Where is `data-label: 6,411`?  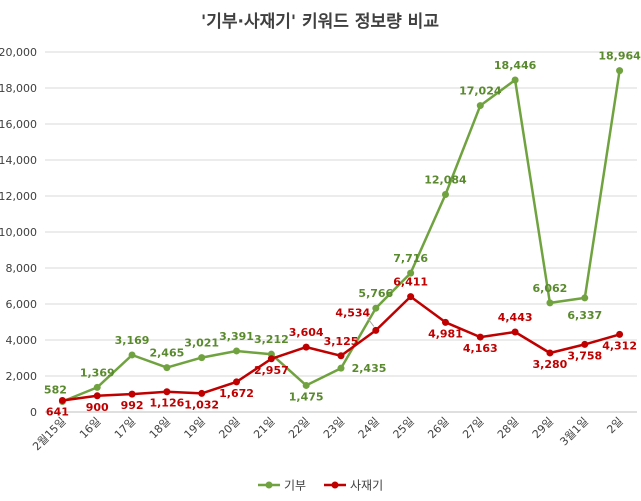
data-label: 6,411 is located at coordinates (410, 282).